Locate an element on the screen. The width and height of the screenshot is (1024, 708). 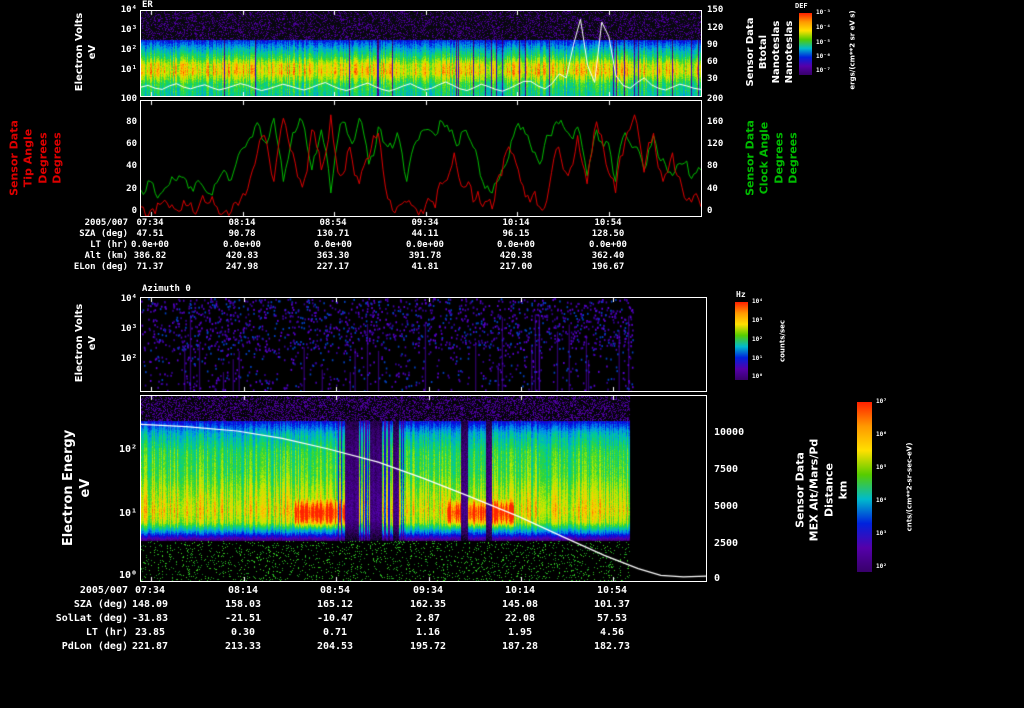
btotal-axis-label: Sensor Data Btotal Nanoteslas Nanoteslas is located at coordinates (770, 52).